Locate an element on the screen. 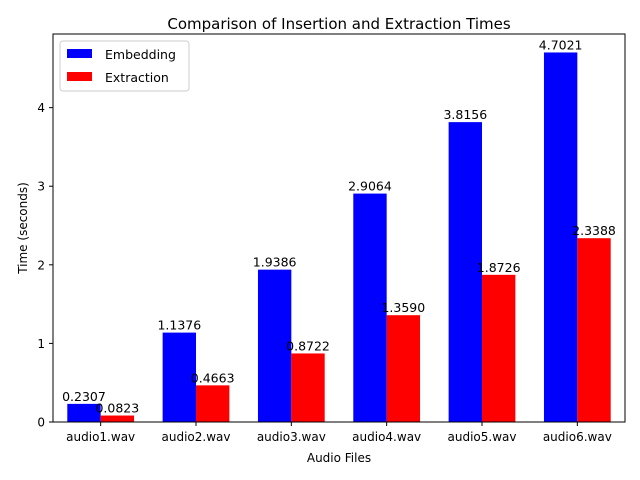  legend-frame is located at coordinates (124, 66).